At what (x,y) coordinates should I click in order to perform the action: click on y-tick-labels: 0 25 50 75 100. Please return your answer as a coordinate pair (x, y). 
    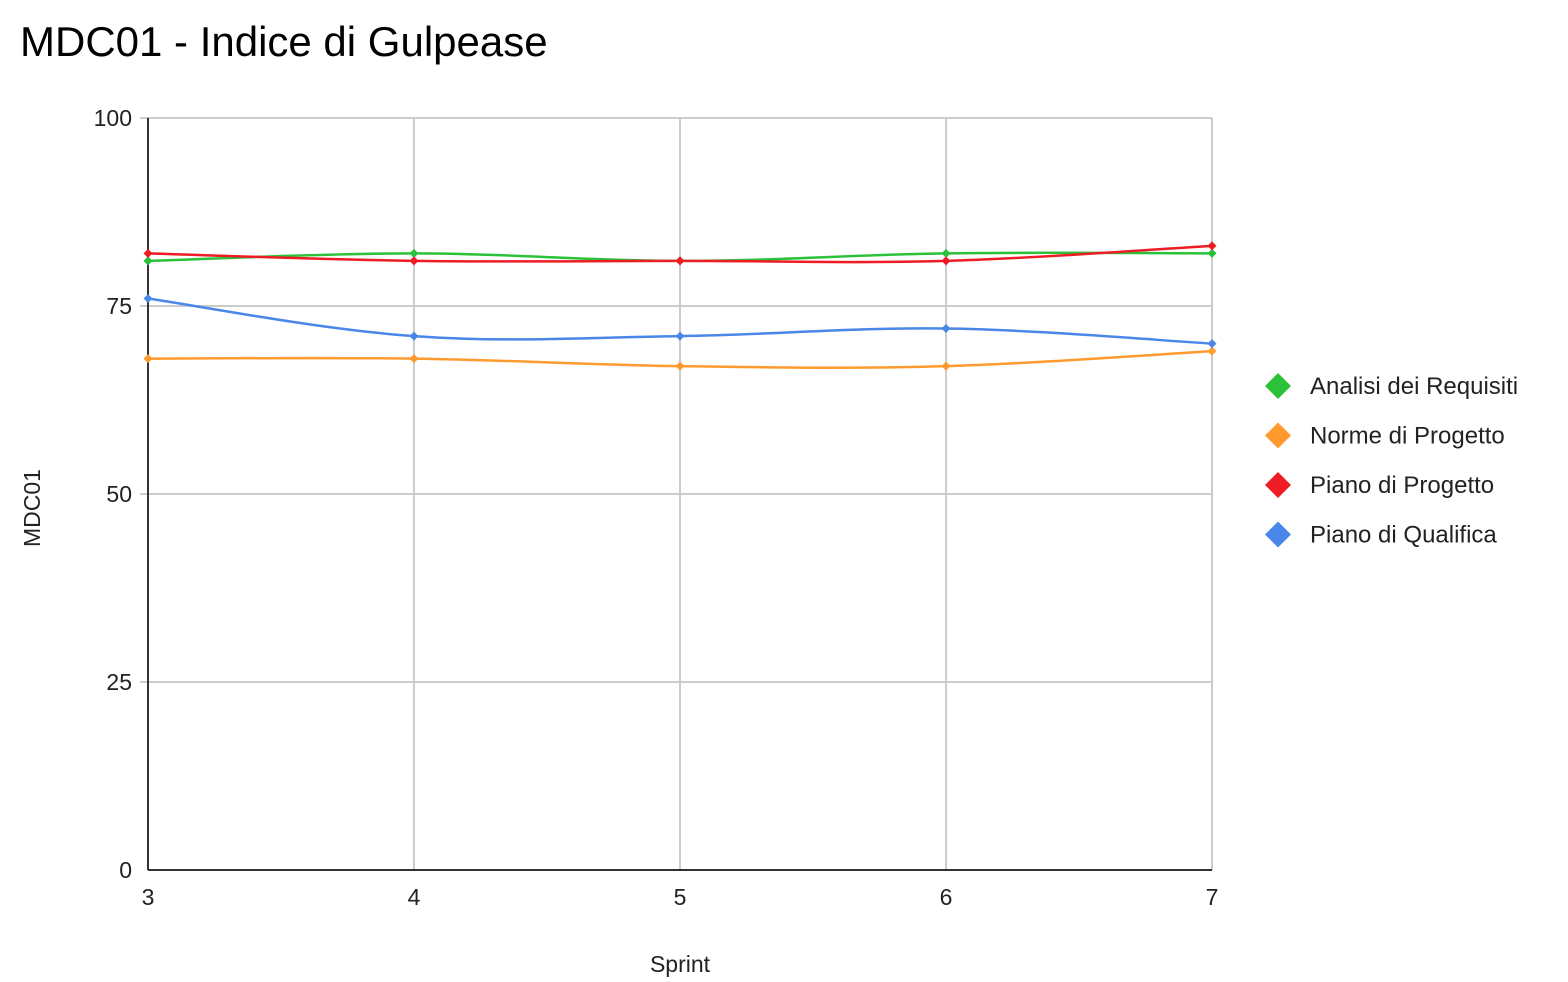
    Looking at the image, I should click on (113, 494).